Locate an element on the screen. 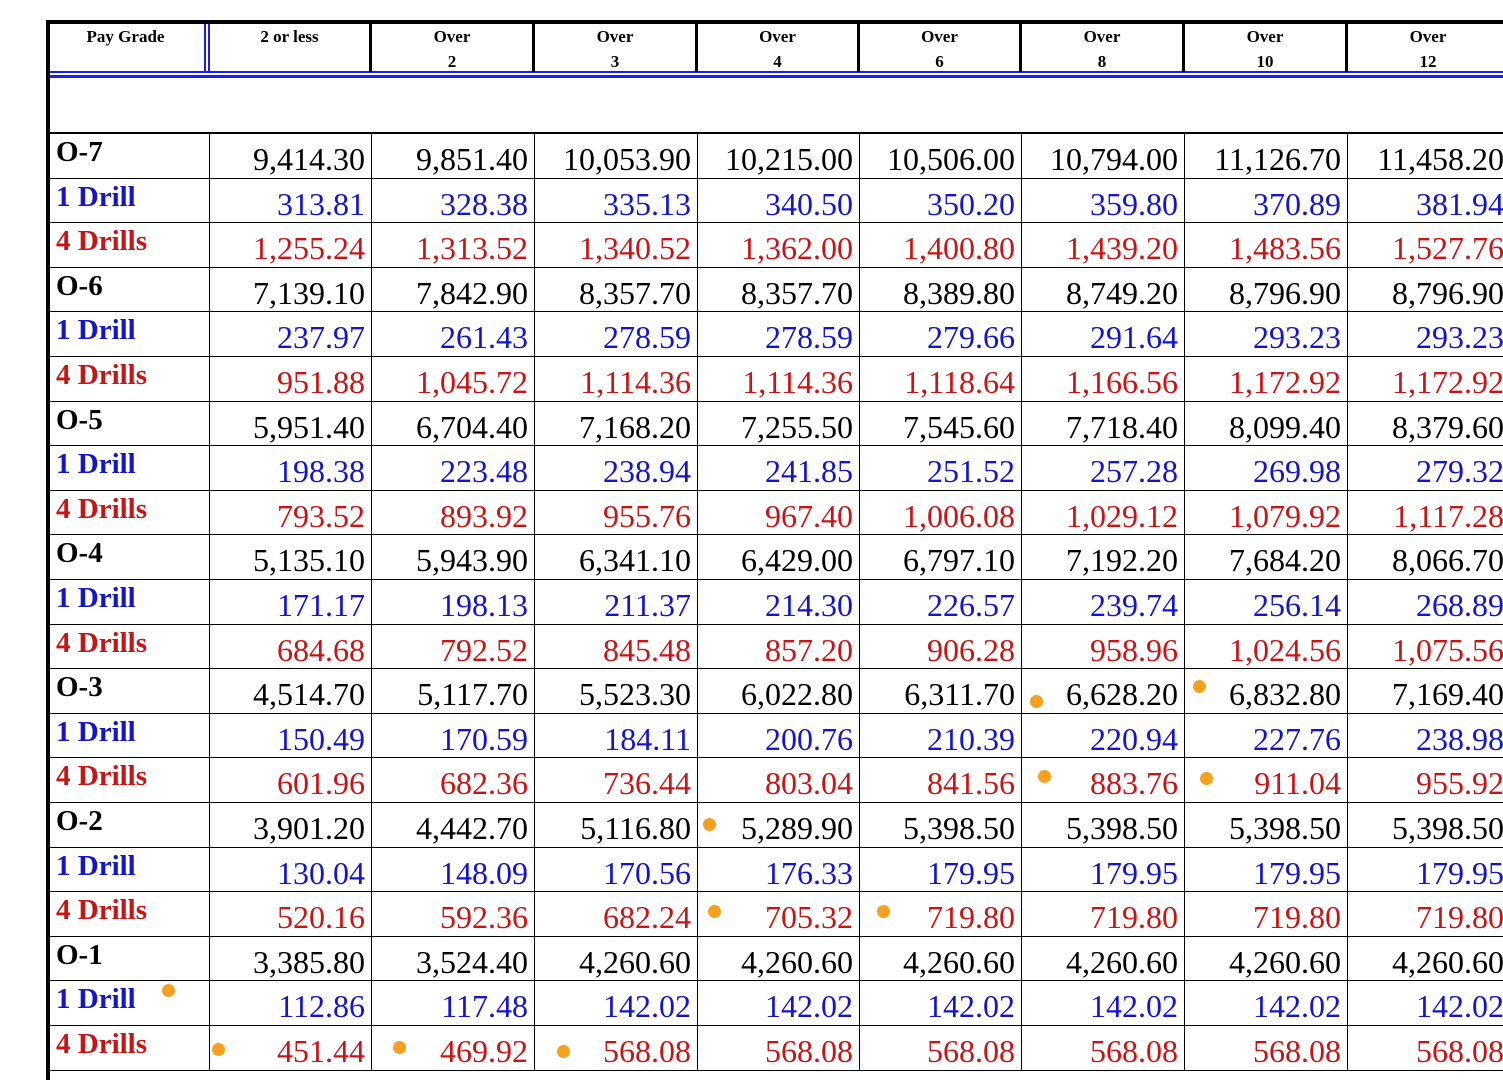  pay-cell: 150.49 is located at coordinates (291, 736).